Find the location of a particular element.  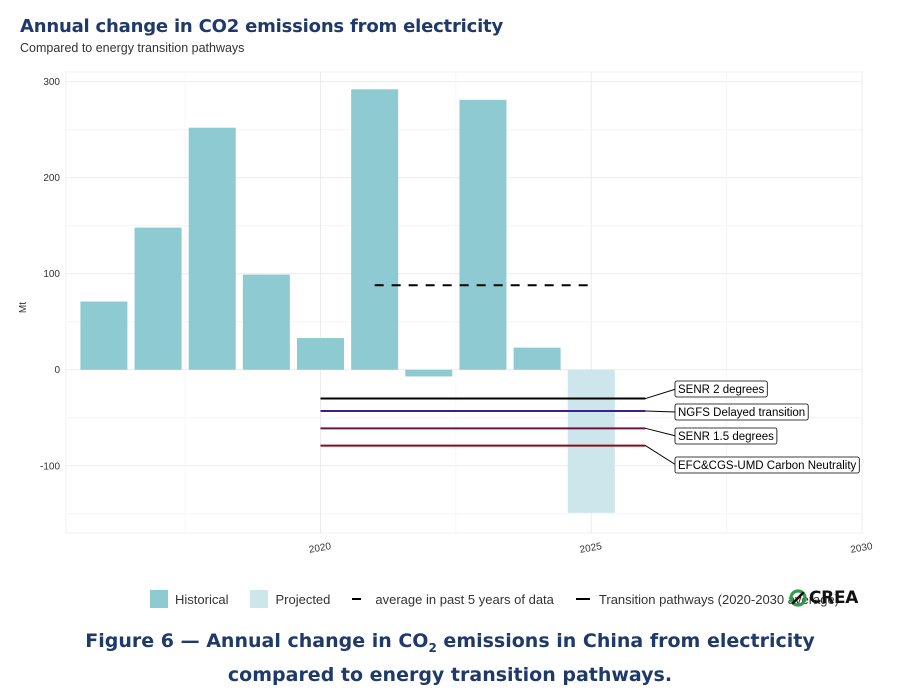

bar-projected-2025 is located at coordinates (591, 441).